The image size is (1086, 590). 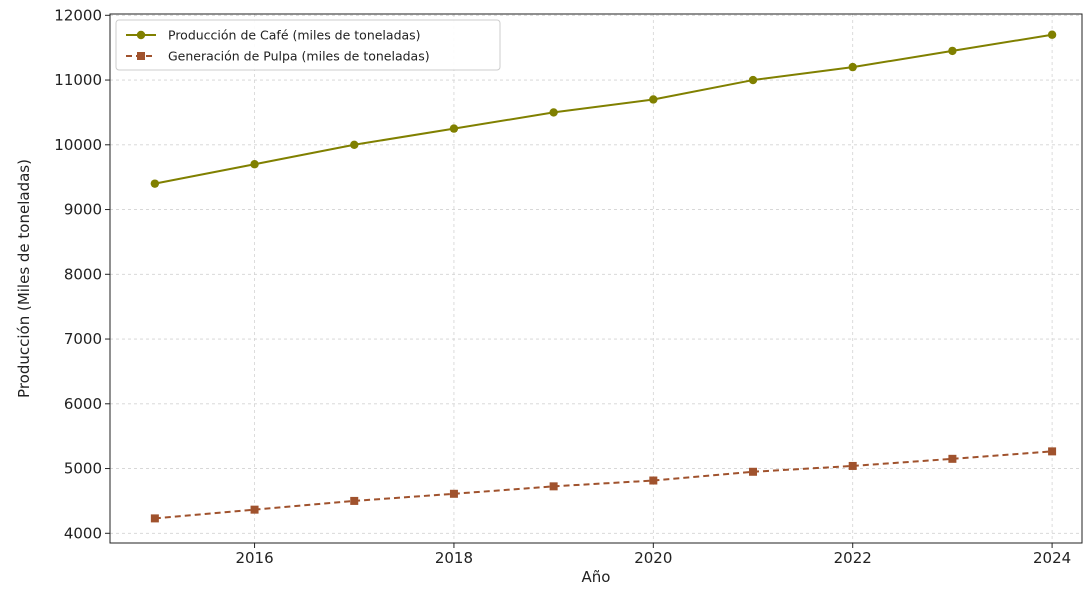 What do you see at coordinates (83, 210) in the screenshot?
I see `y-tick-label: 9000` at bounding box center [83, 210].